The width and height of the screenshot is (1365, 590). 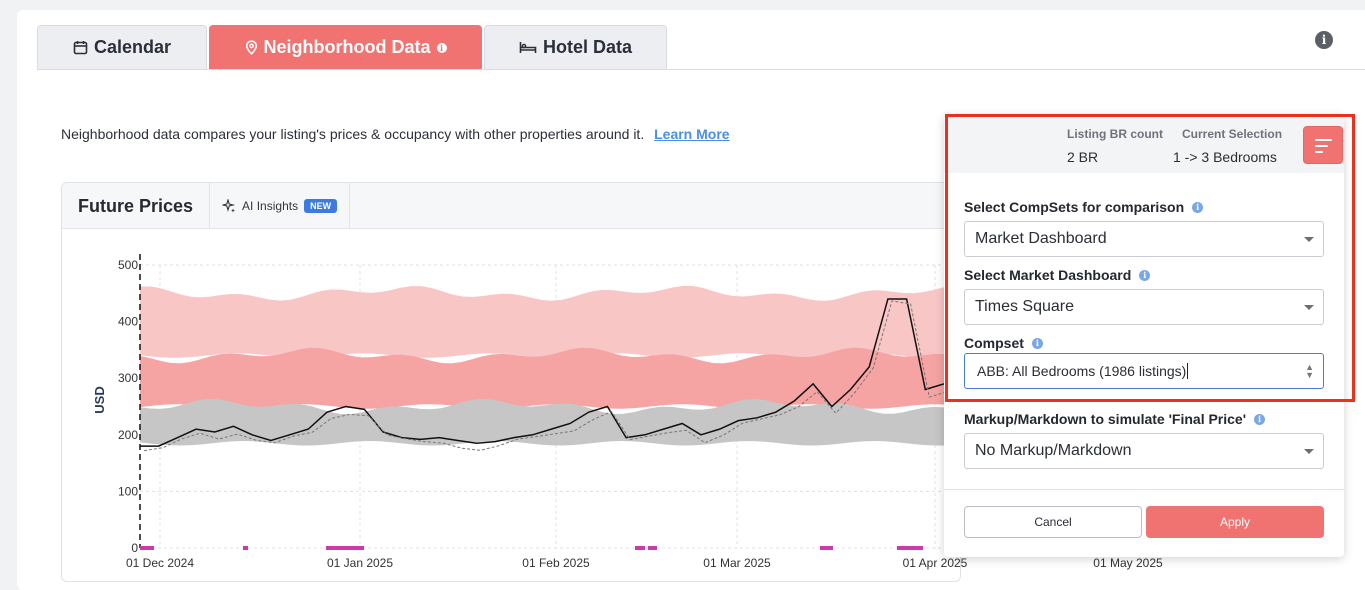 I want to click on y-tick-label: 400, so click(x=128, y=322).